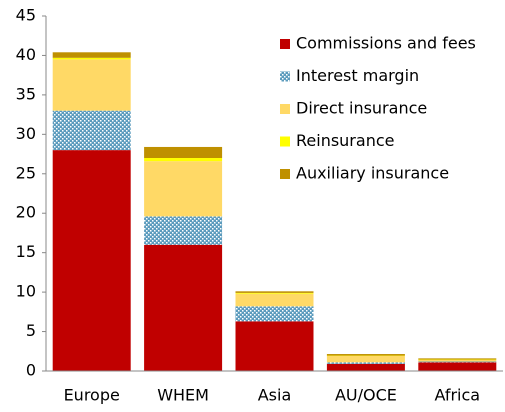  I want to click on y-tick-label: 40, so click(26, 54).